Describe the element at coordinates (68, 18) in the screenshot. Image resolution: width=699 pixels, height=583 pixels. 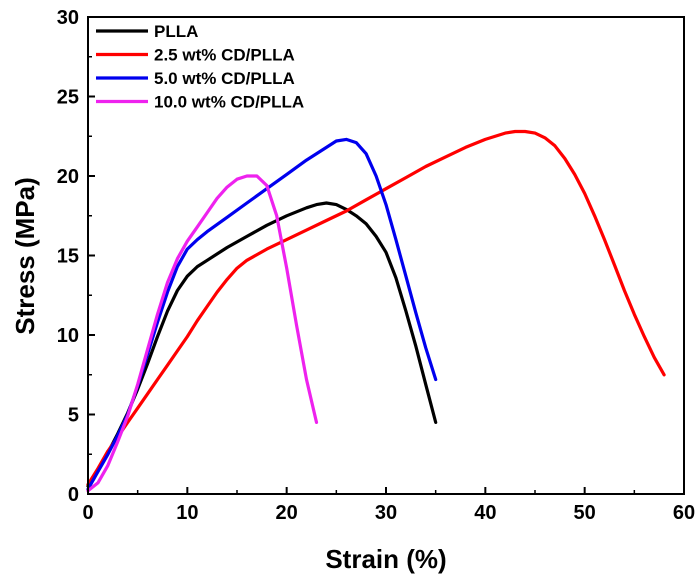
I see `y-tick-label: 30` at that location.